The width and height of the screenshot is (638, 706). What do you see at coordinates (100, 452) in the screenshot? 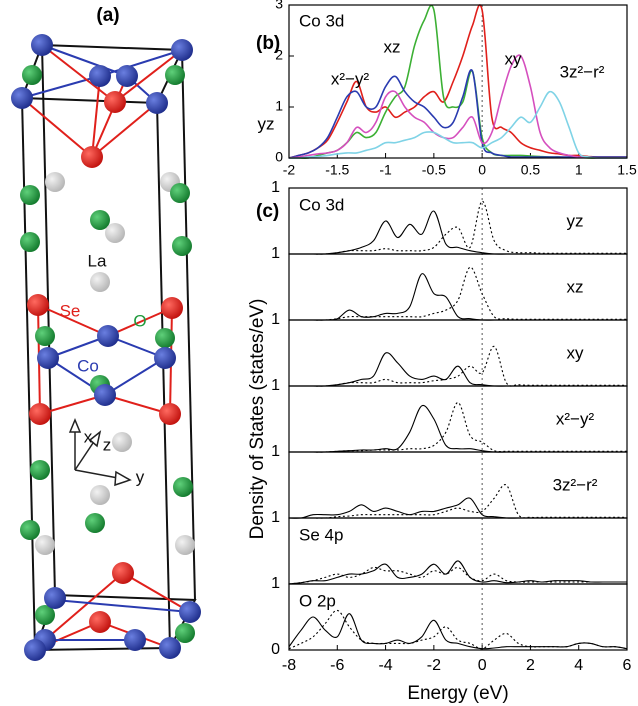
I see `axes-triad` at bounding box center [100, 452].